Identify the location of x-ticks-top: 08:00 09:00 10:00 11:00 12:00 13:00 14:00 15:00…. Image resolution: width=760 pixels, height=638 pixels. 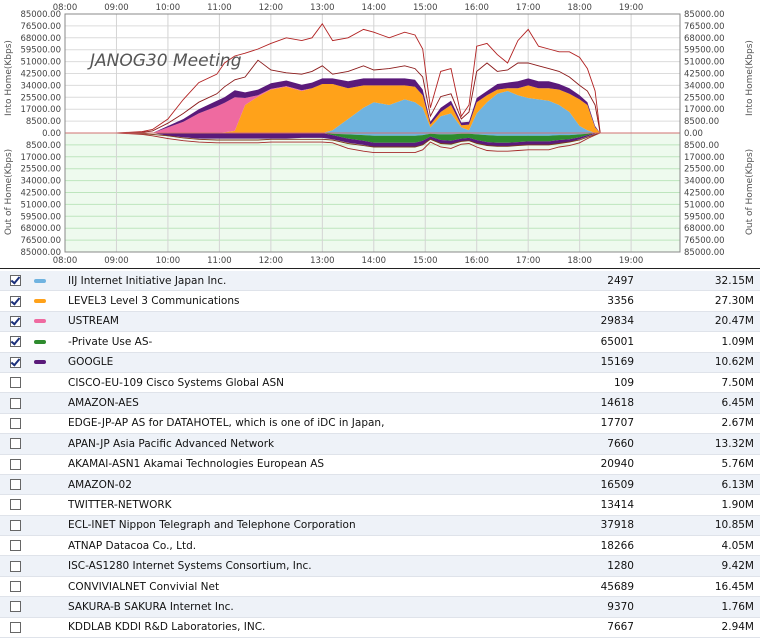
(348, 8).